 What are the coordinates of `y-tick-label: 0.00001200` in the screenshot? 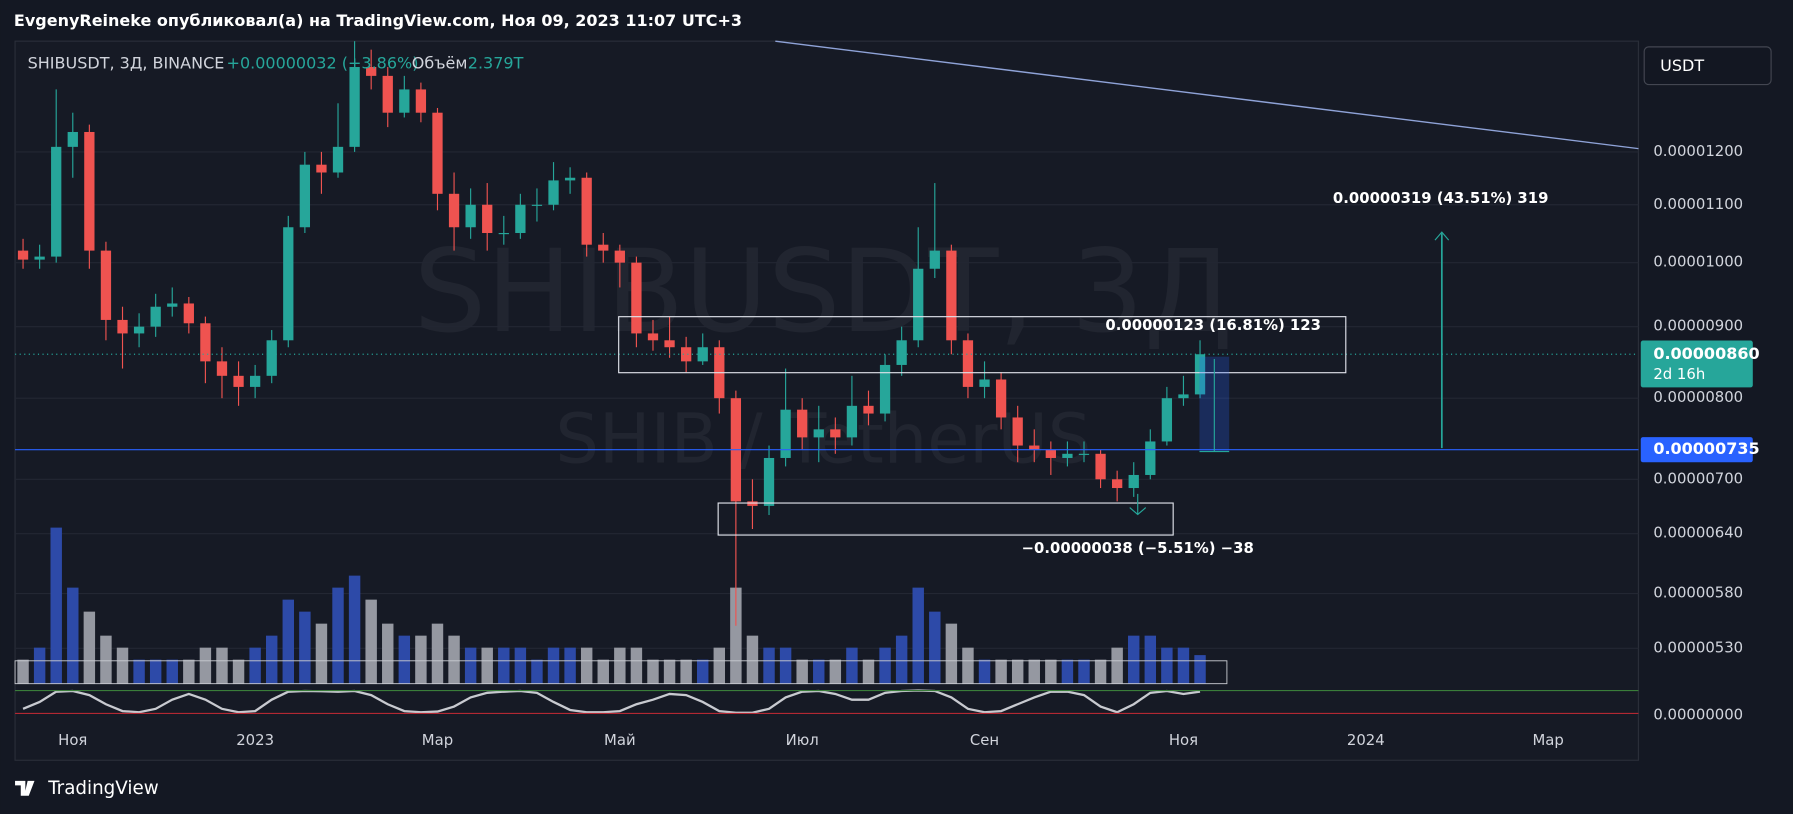 It's located at (1698, 151).